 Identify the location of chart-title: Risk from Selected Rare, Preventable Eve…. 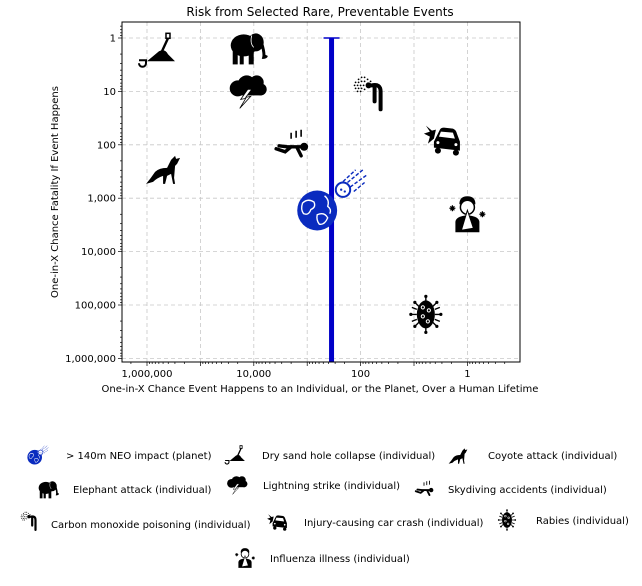
(319, 12).